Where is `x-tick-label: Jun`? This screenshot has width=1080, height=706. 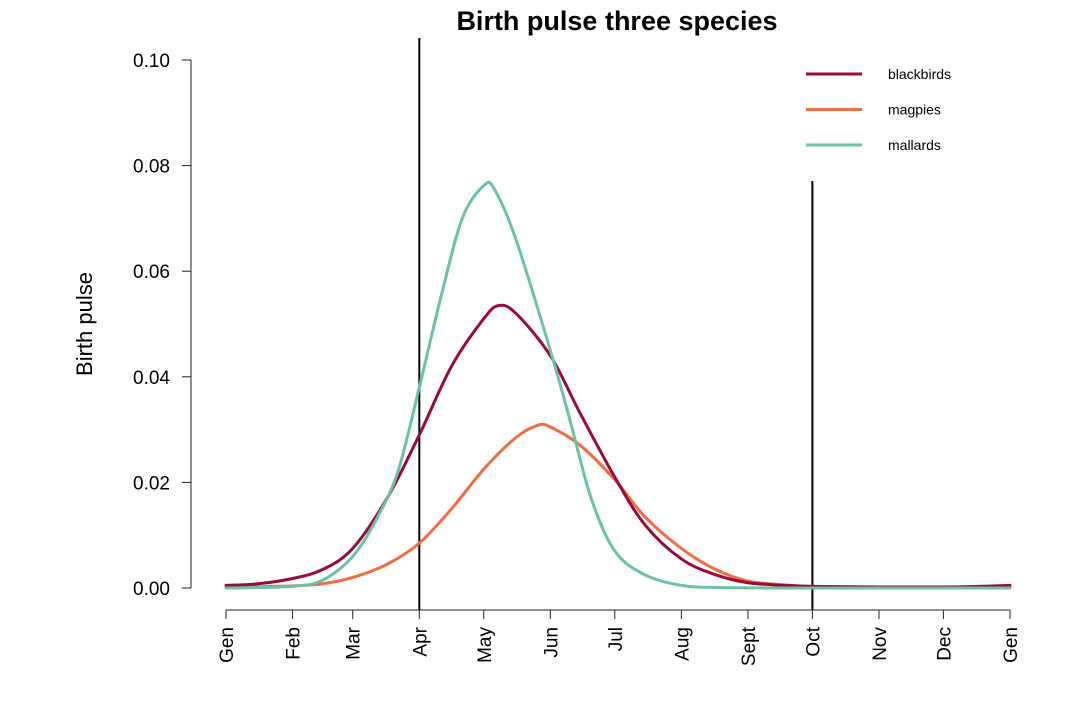
x-tick-label: Jun is located at coordinates (551, 642).